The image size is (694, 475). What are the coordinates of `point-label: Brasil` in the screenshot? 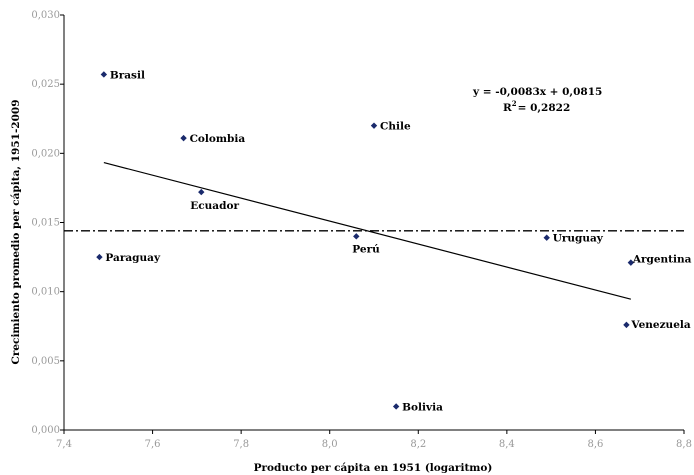 It's located at (127, 75).